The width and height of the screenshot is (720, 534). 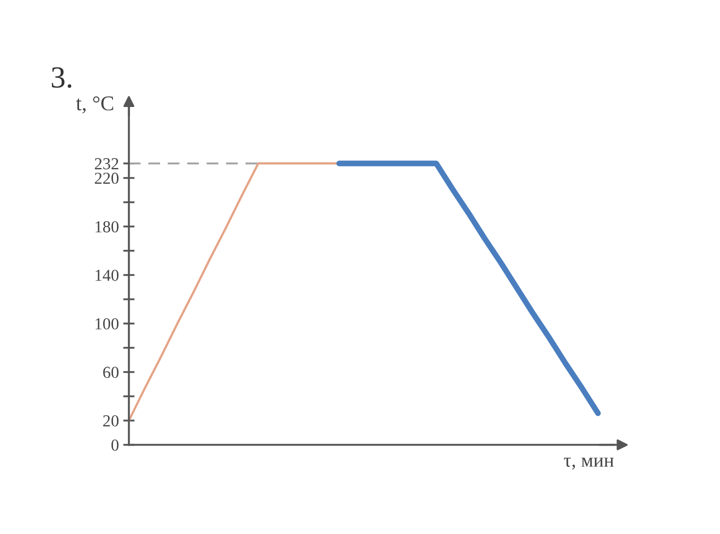 What do you see at coordinates (106, 178) in the screenshot?
I see `y-tick-label: 220` at bounding box center [106, 178].